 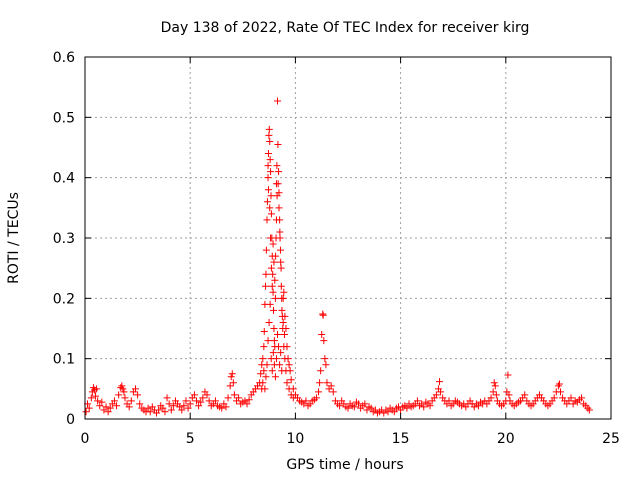 What do you see at coordinates (190, 439) in the screenshot?
I see `x-tick-label: 5` at bounding box center [190, 439].